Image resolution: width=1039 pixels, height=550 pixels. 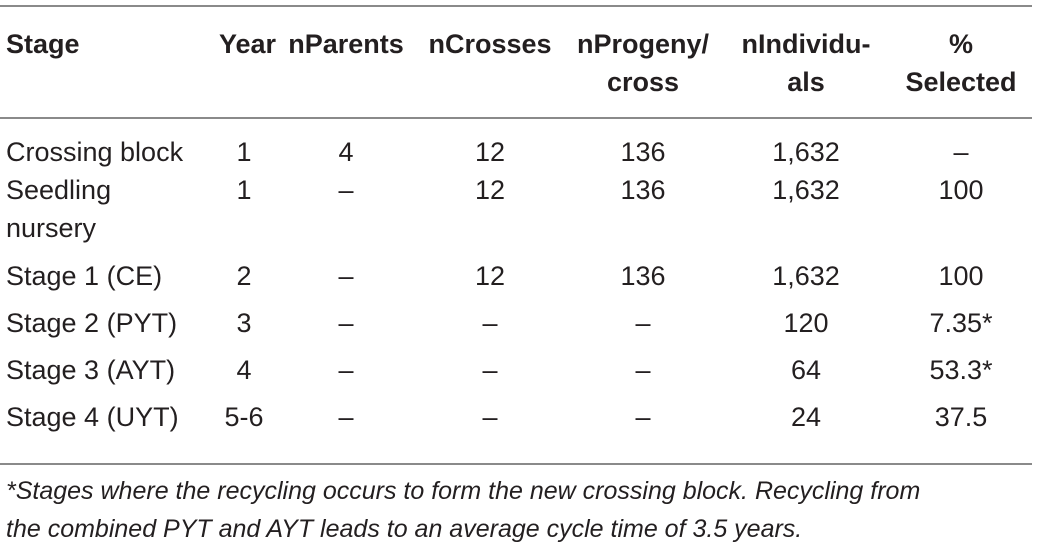 What do you see at coordinates (490, 61) in the screenshot?
I see `header-ncrosses: nCrosses` at bounding box center [490, 61].